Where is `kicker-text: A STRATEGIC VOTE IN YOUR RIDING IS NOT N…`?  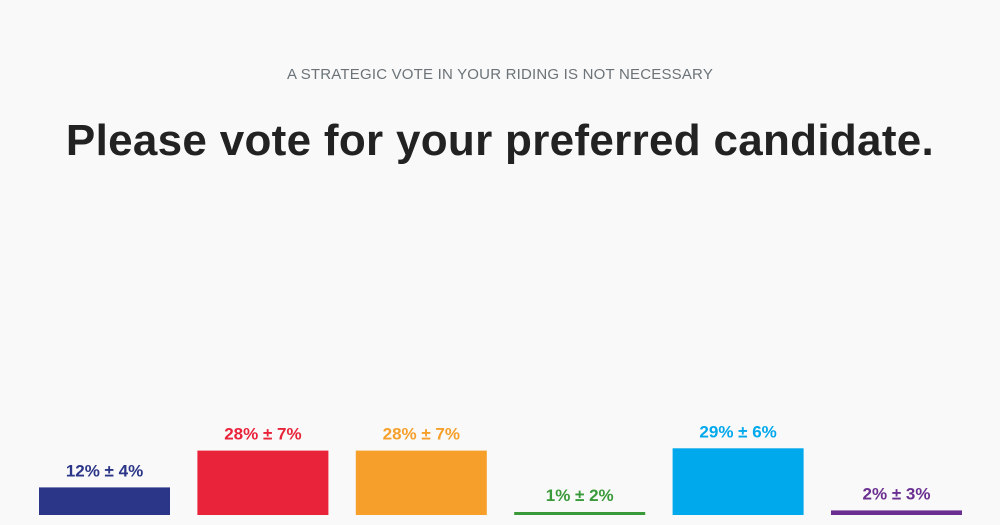
kicker-text: A STRATEGIC VOTE IN YOUR RIDING IS NOT N… is located at coordinates (500, 74).